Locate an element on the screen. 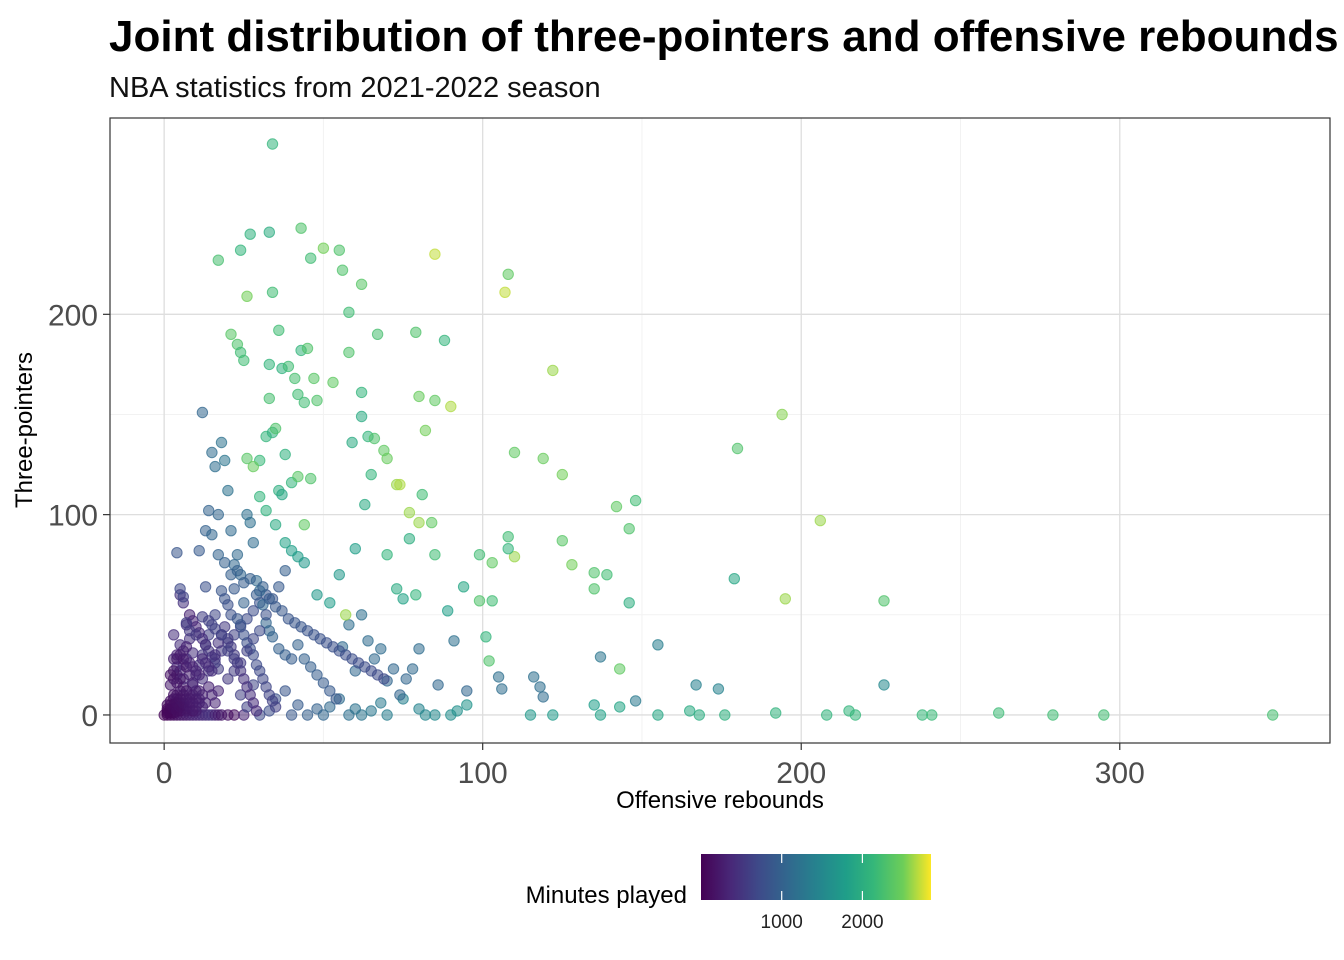 This screenshot has height=960, width=1344. x-tick-label: 200 is located at coordinates (801, 773).